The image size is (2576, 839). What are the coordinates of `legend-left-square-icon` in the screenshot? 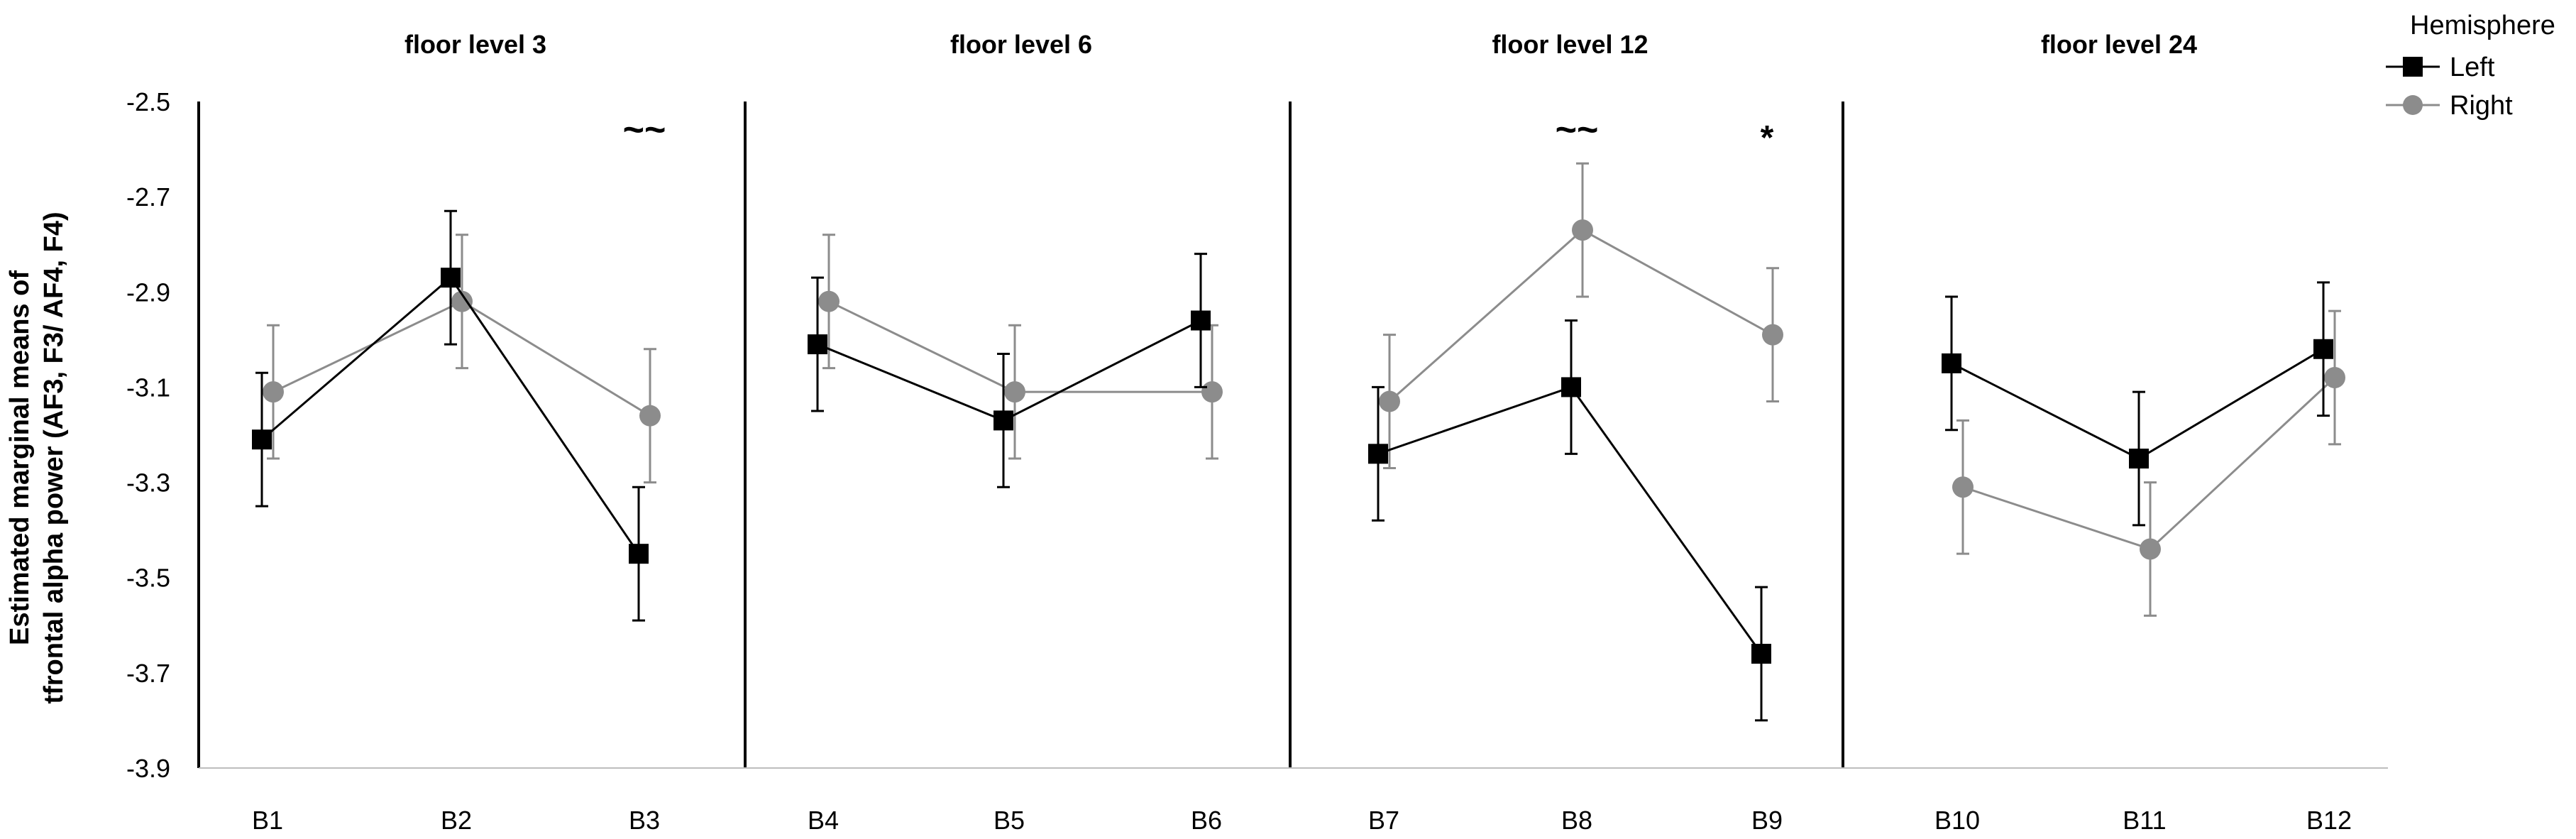 It's located at (2413, 67).